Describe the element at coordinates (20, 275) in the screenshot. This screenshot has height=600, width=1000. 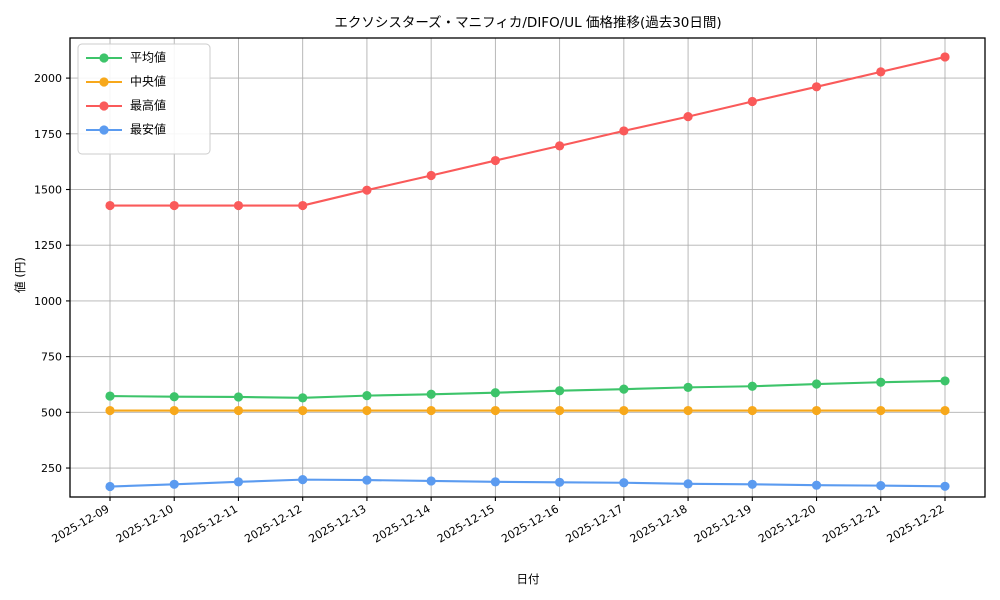
I see `y-axis-label: 値 (円)` at that location.